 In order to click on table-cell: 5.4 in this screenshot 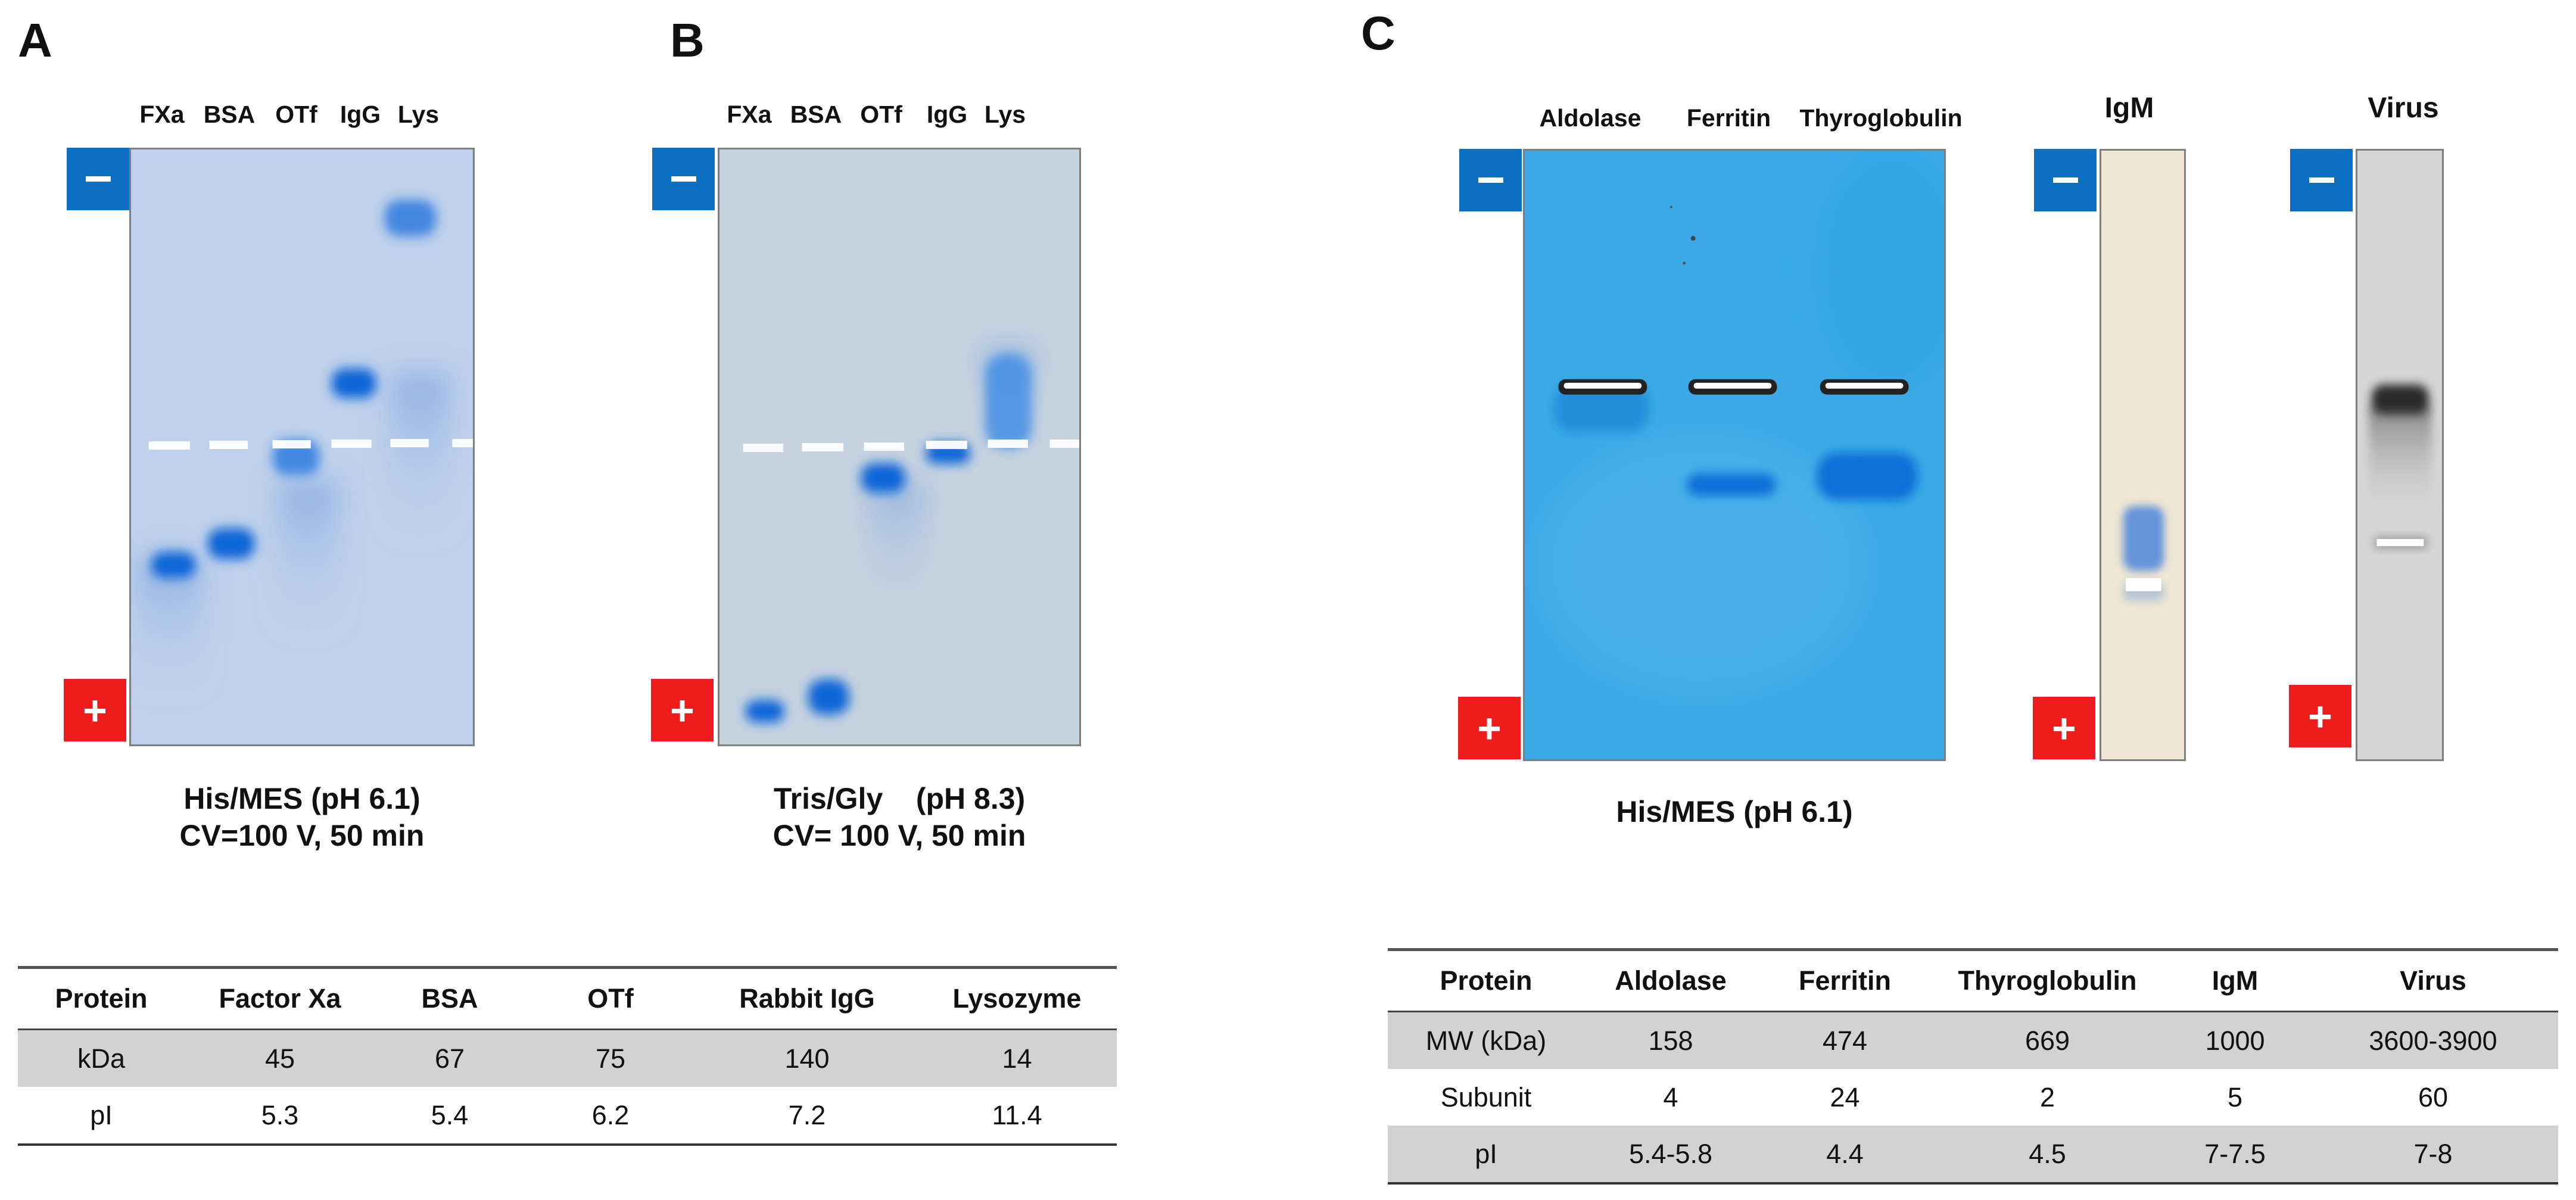, I will do `click(450, 1114)`.